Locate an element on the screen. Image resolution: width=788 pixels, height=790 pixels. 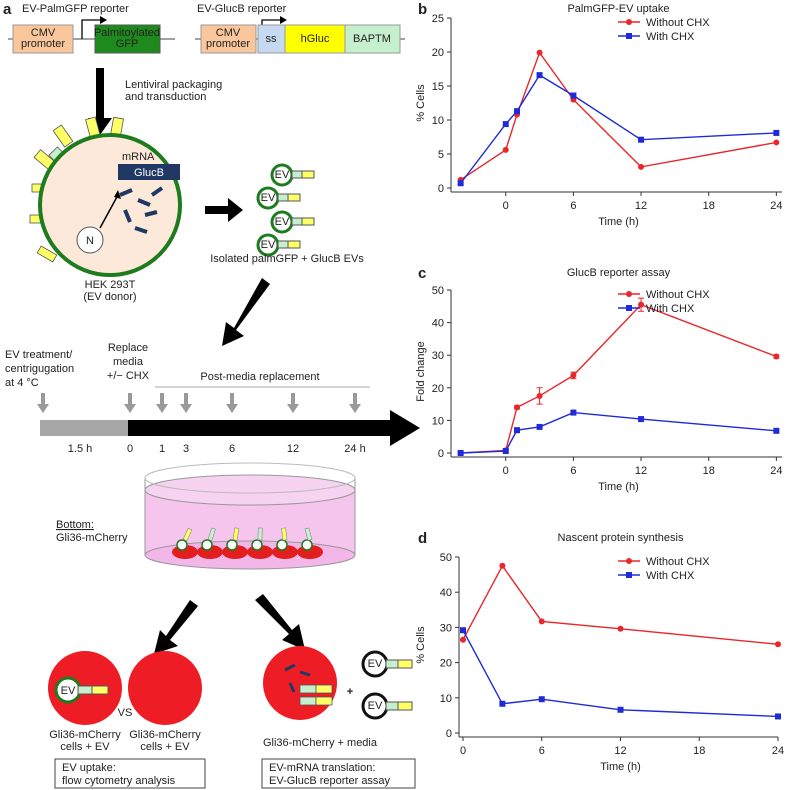
outcome-label: cells + EV is located at coordinates (85, 747).